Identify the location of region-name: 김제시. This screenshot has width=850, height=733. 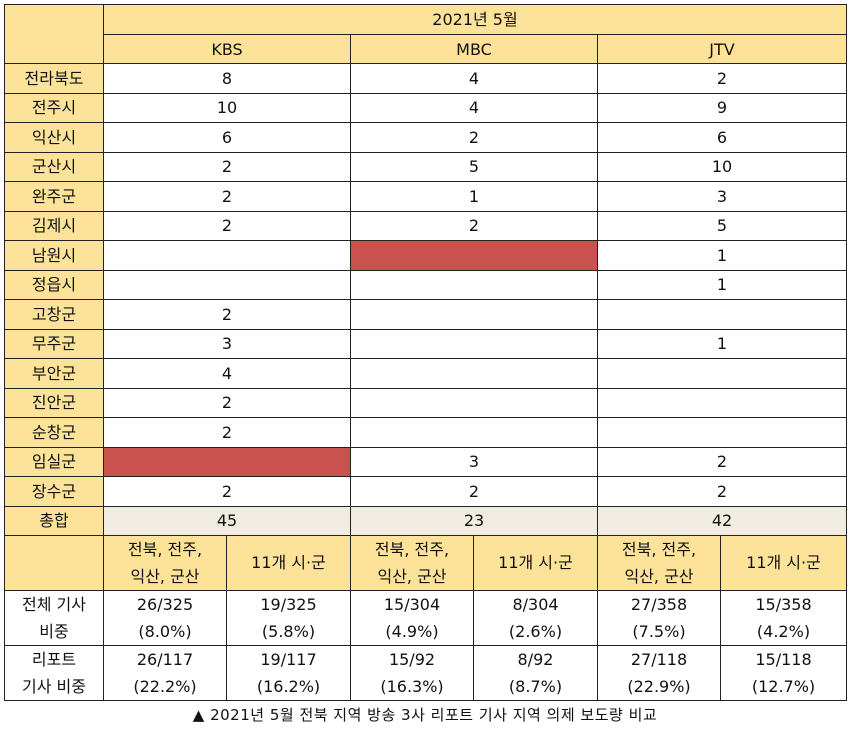
(54, 226).